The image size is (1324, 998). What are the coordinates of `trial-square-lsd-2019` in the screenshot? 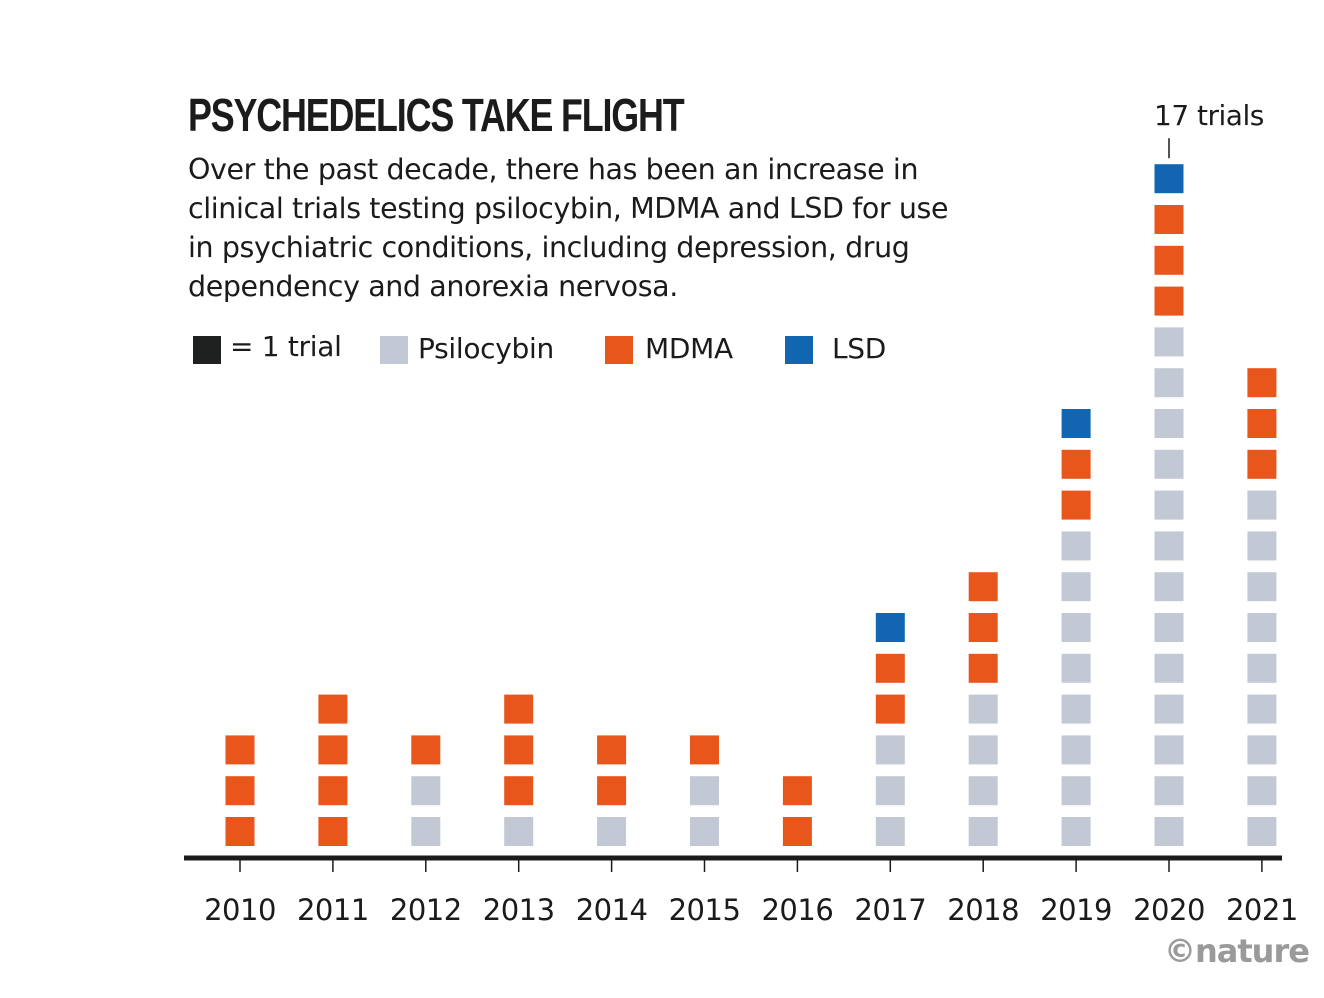 It's located at (1076, 423).